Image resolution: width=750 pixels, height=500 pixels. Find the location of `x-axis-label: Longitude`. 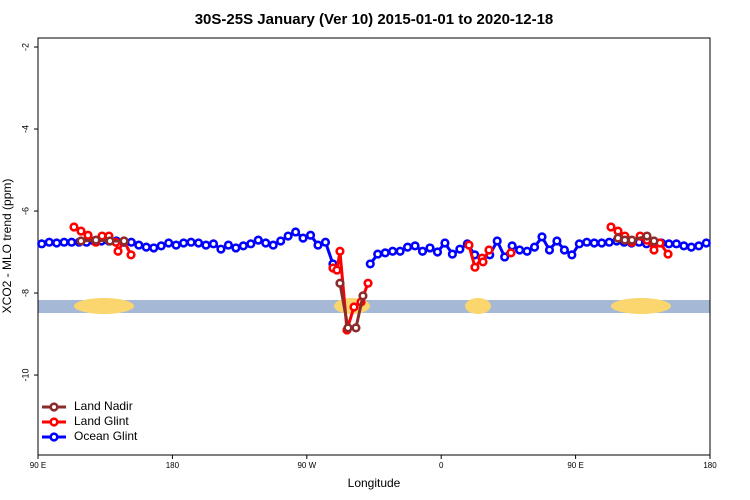

x-axis-label: Longitude is located at coordinates (374, 483).